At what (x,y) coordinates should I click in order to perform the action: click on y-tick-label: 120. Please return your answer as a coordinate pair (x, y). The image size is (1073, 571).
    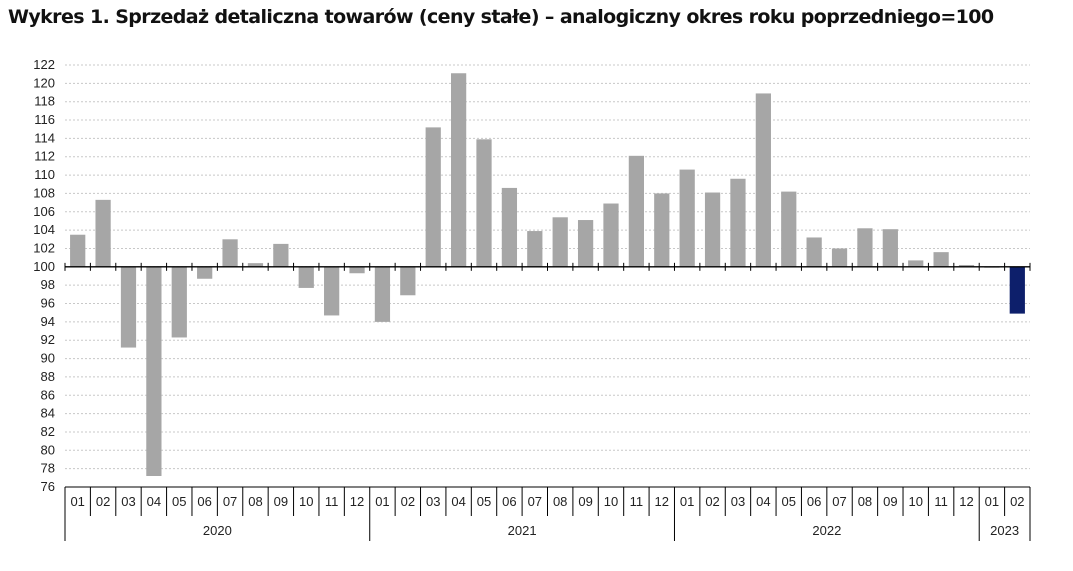
    Looking at the image, I should click on (44, 82).